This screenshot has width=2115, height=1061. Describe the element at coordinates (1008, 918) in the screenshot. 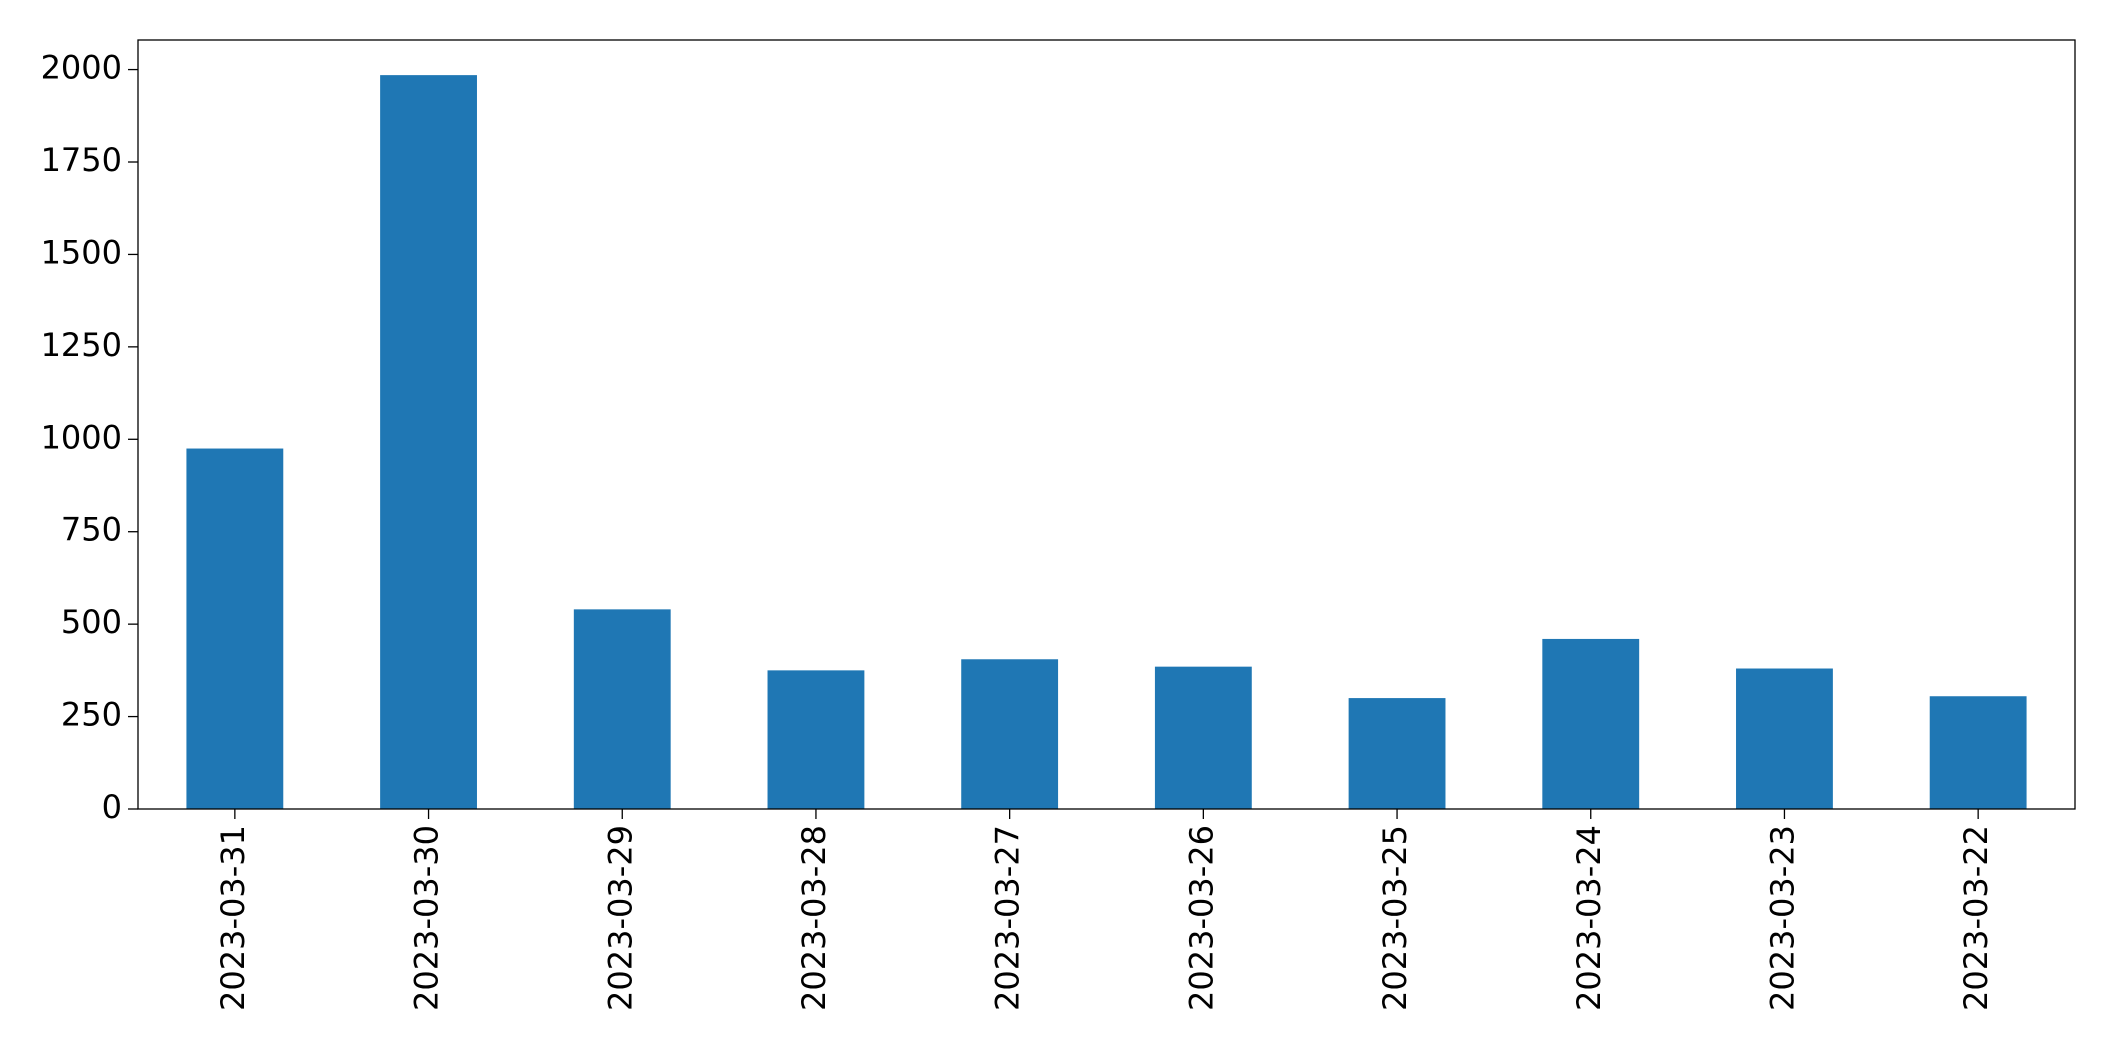

I see `x-tick-label: 2023-03-27` at that location.